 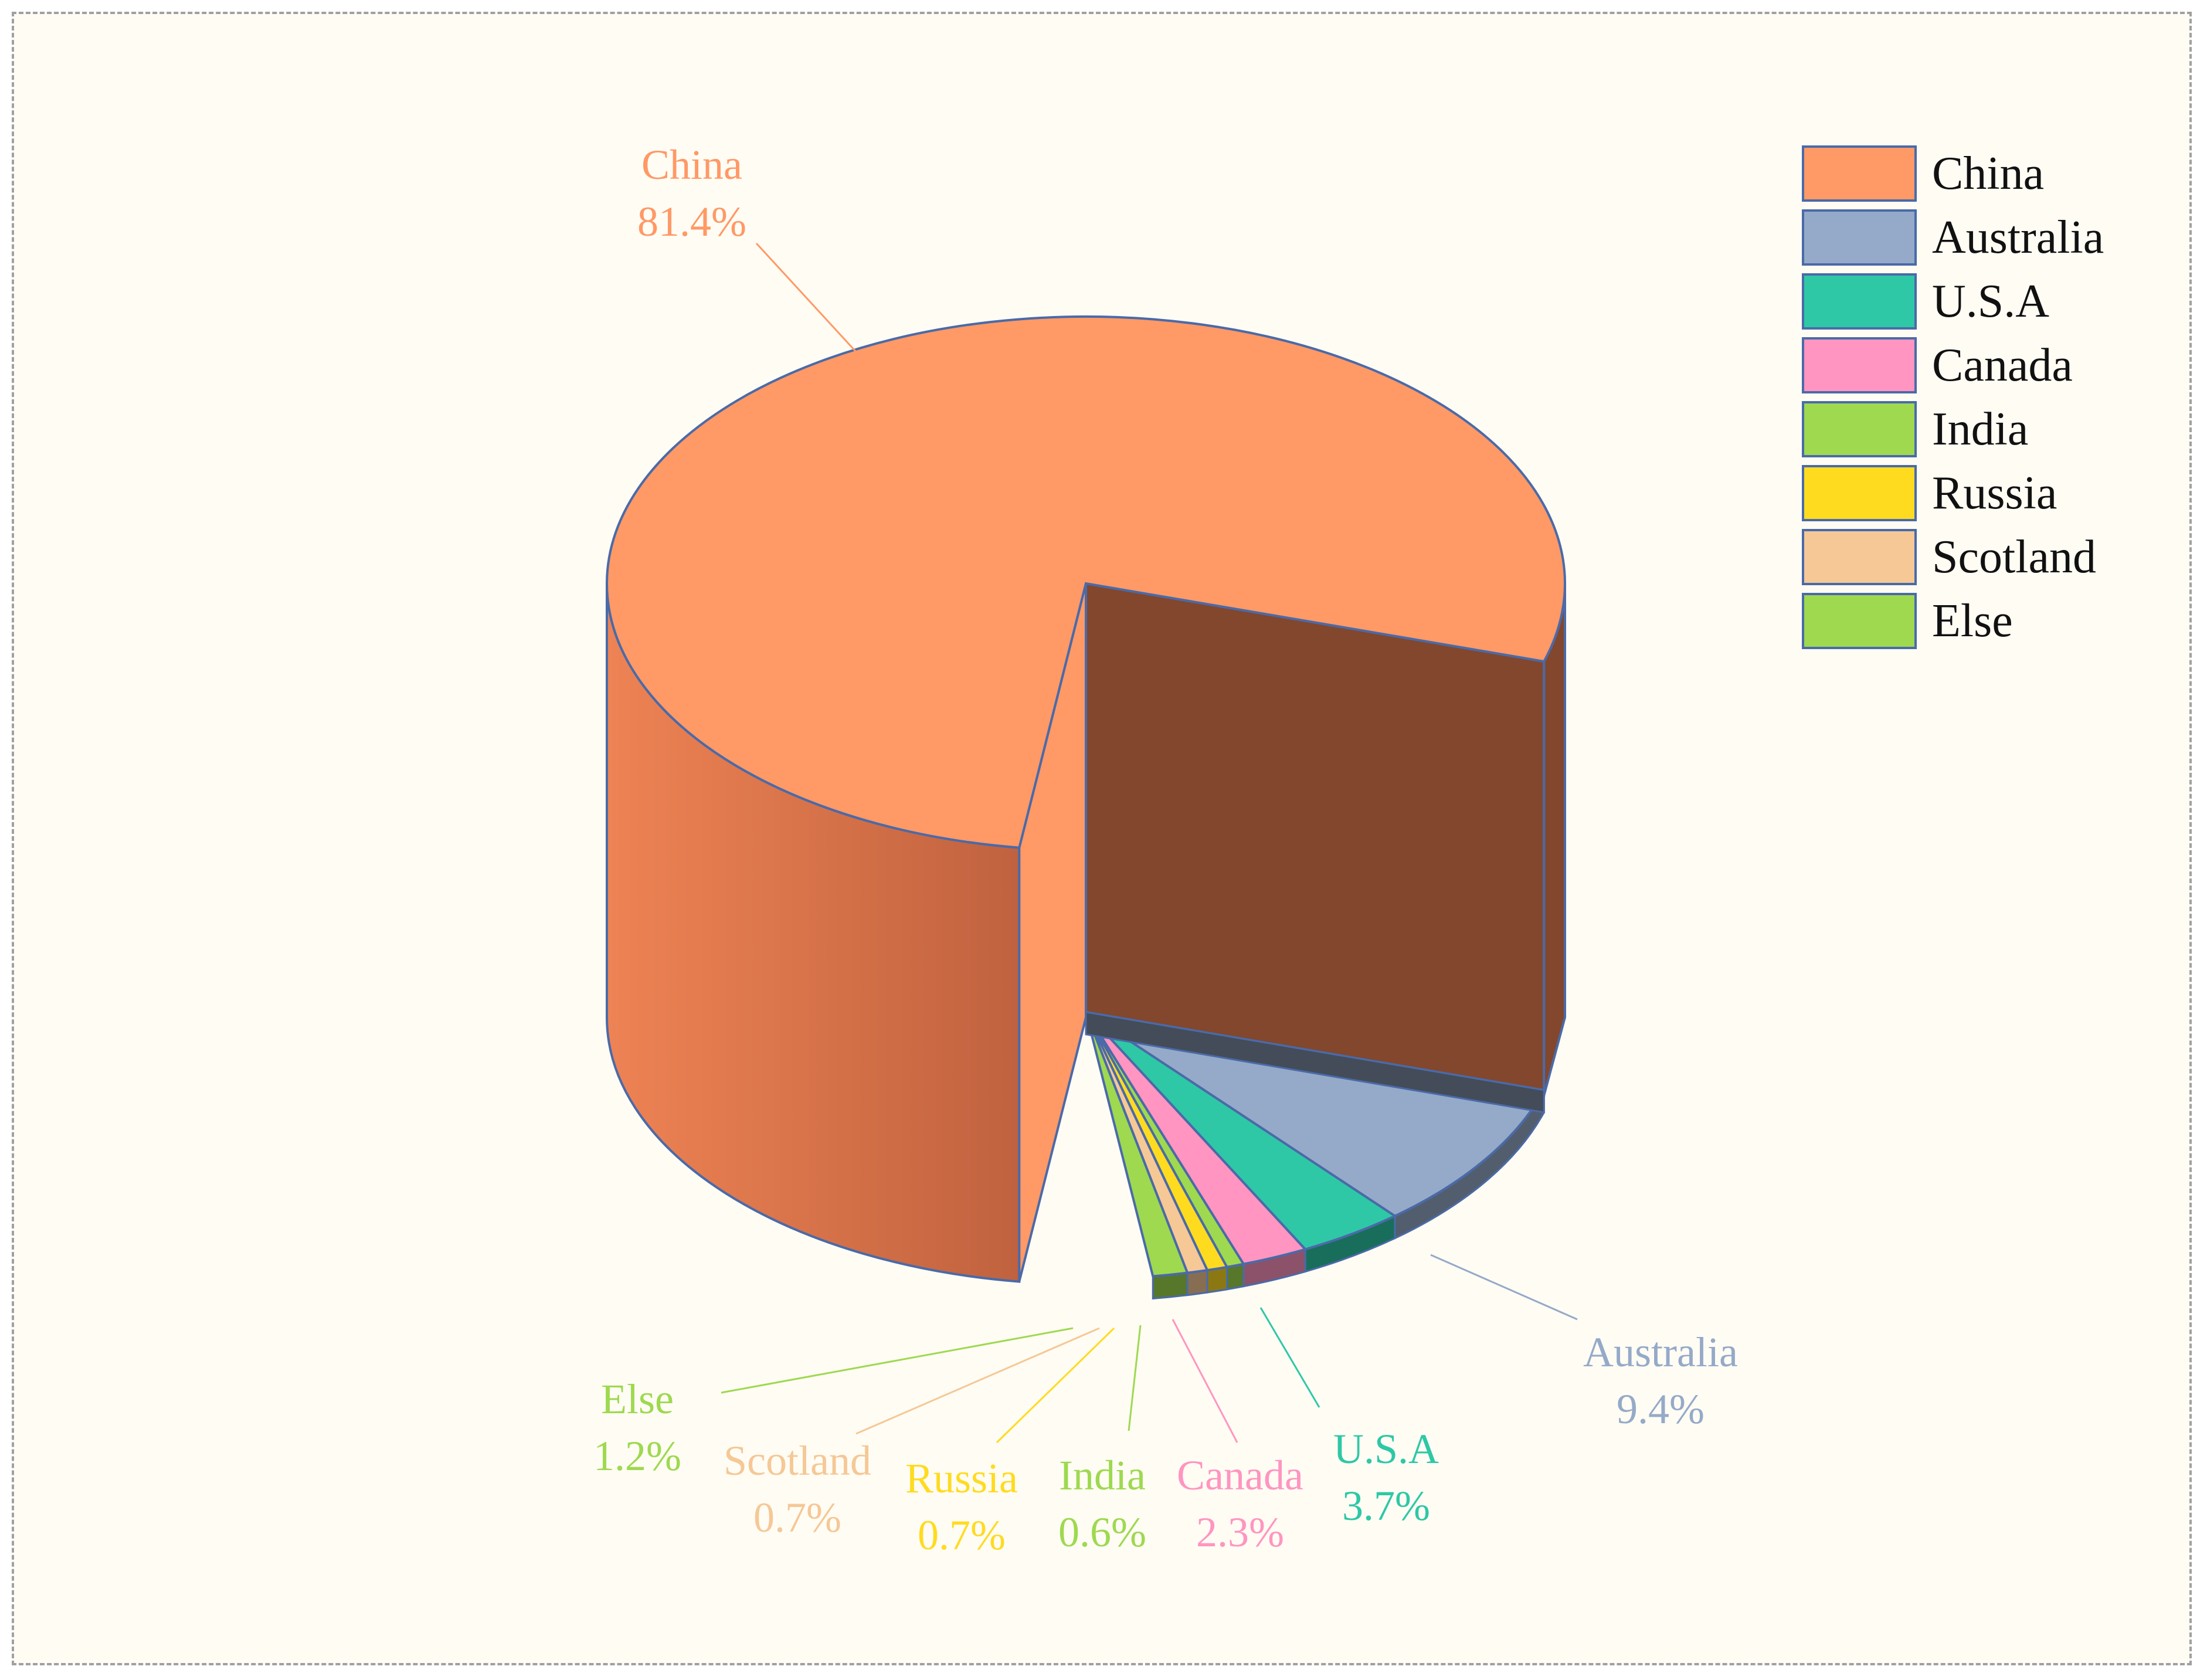 What do you see at coordinates (1240, 1532) in the screenshot?
I see `data-label-canada-value: 2.3%` at bounding box center [1240, 1532].